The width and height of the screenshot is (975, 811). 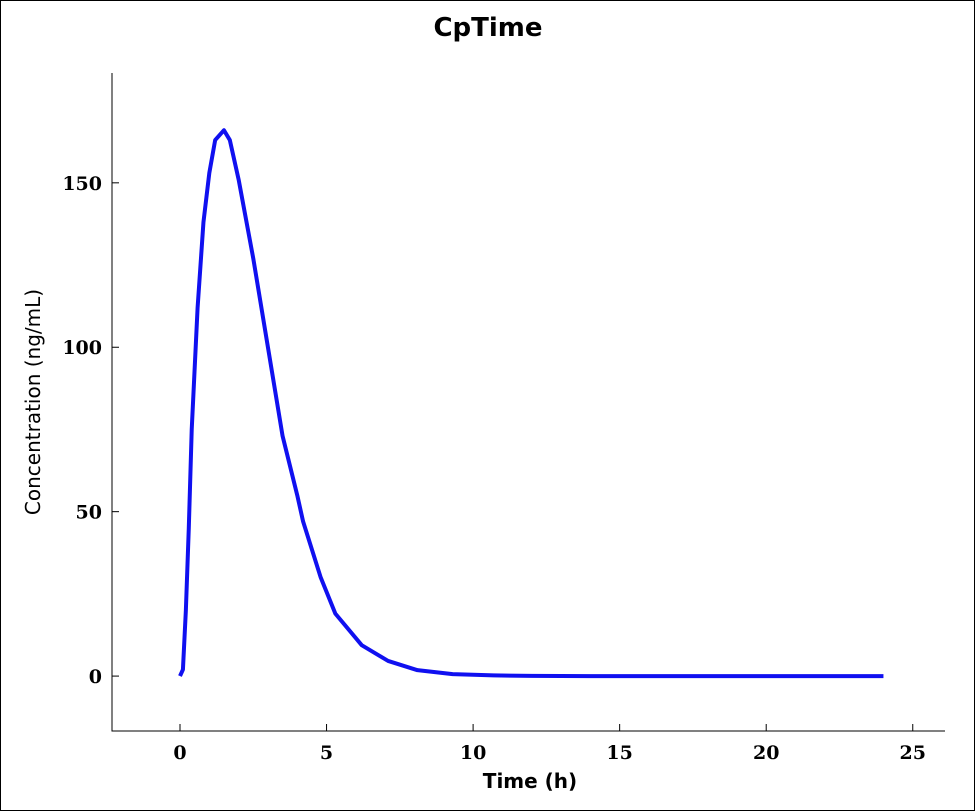 What do you see at coordinates (326, 753) in the screenshot?
I see `x-tick-label: 5` at bounding box center [326, 753].